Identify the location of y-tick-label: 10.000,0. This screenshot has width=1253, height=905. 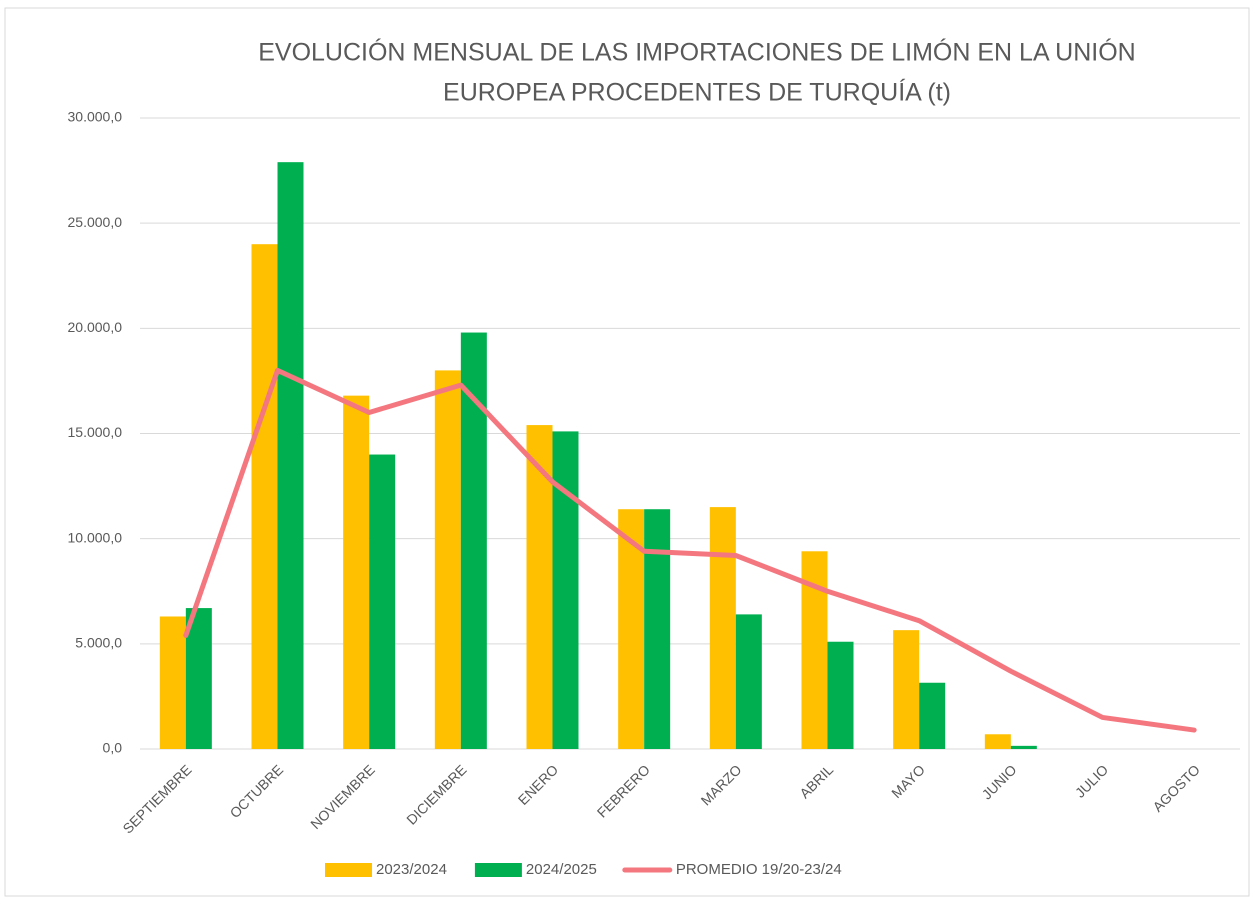
(95, 537).